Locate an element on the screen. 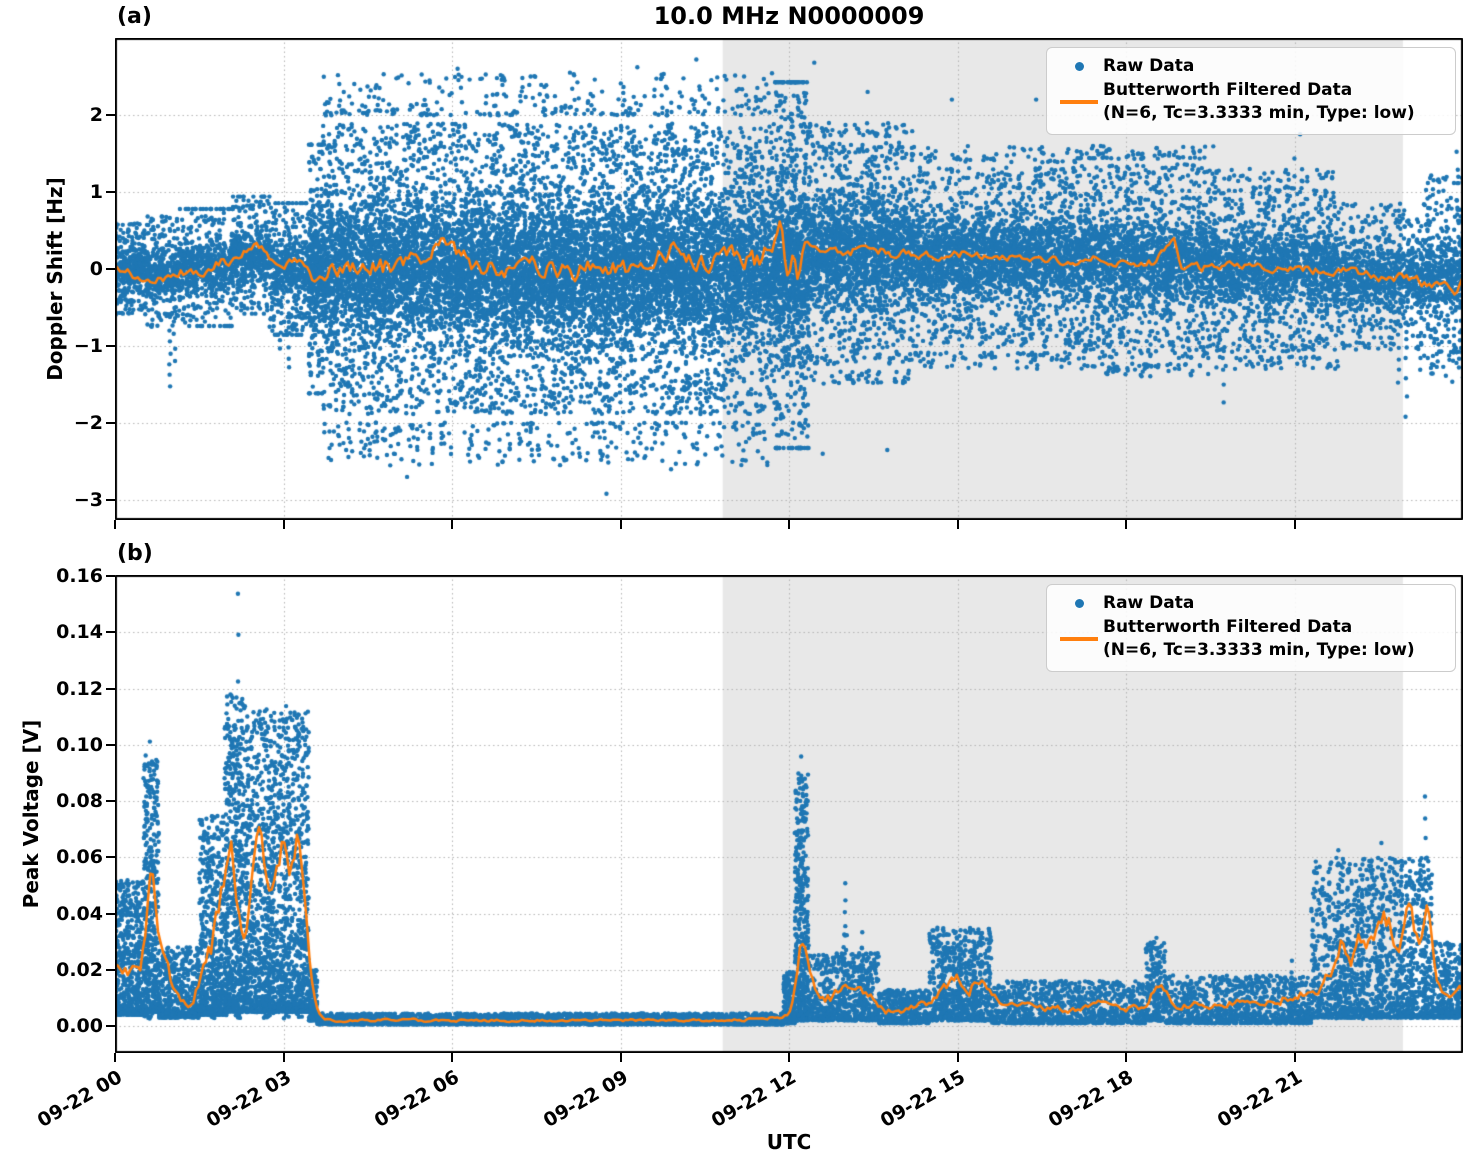  x-tick-label: 09-22 03 is located at coordinates (248, 1099).